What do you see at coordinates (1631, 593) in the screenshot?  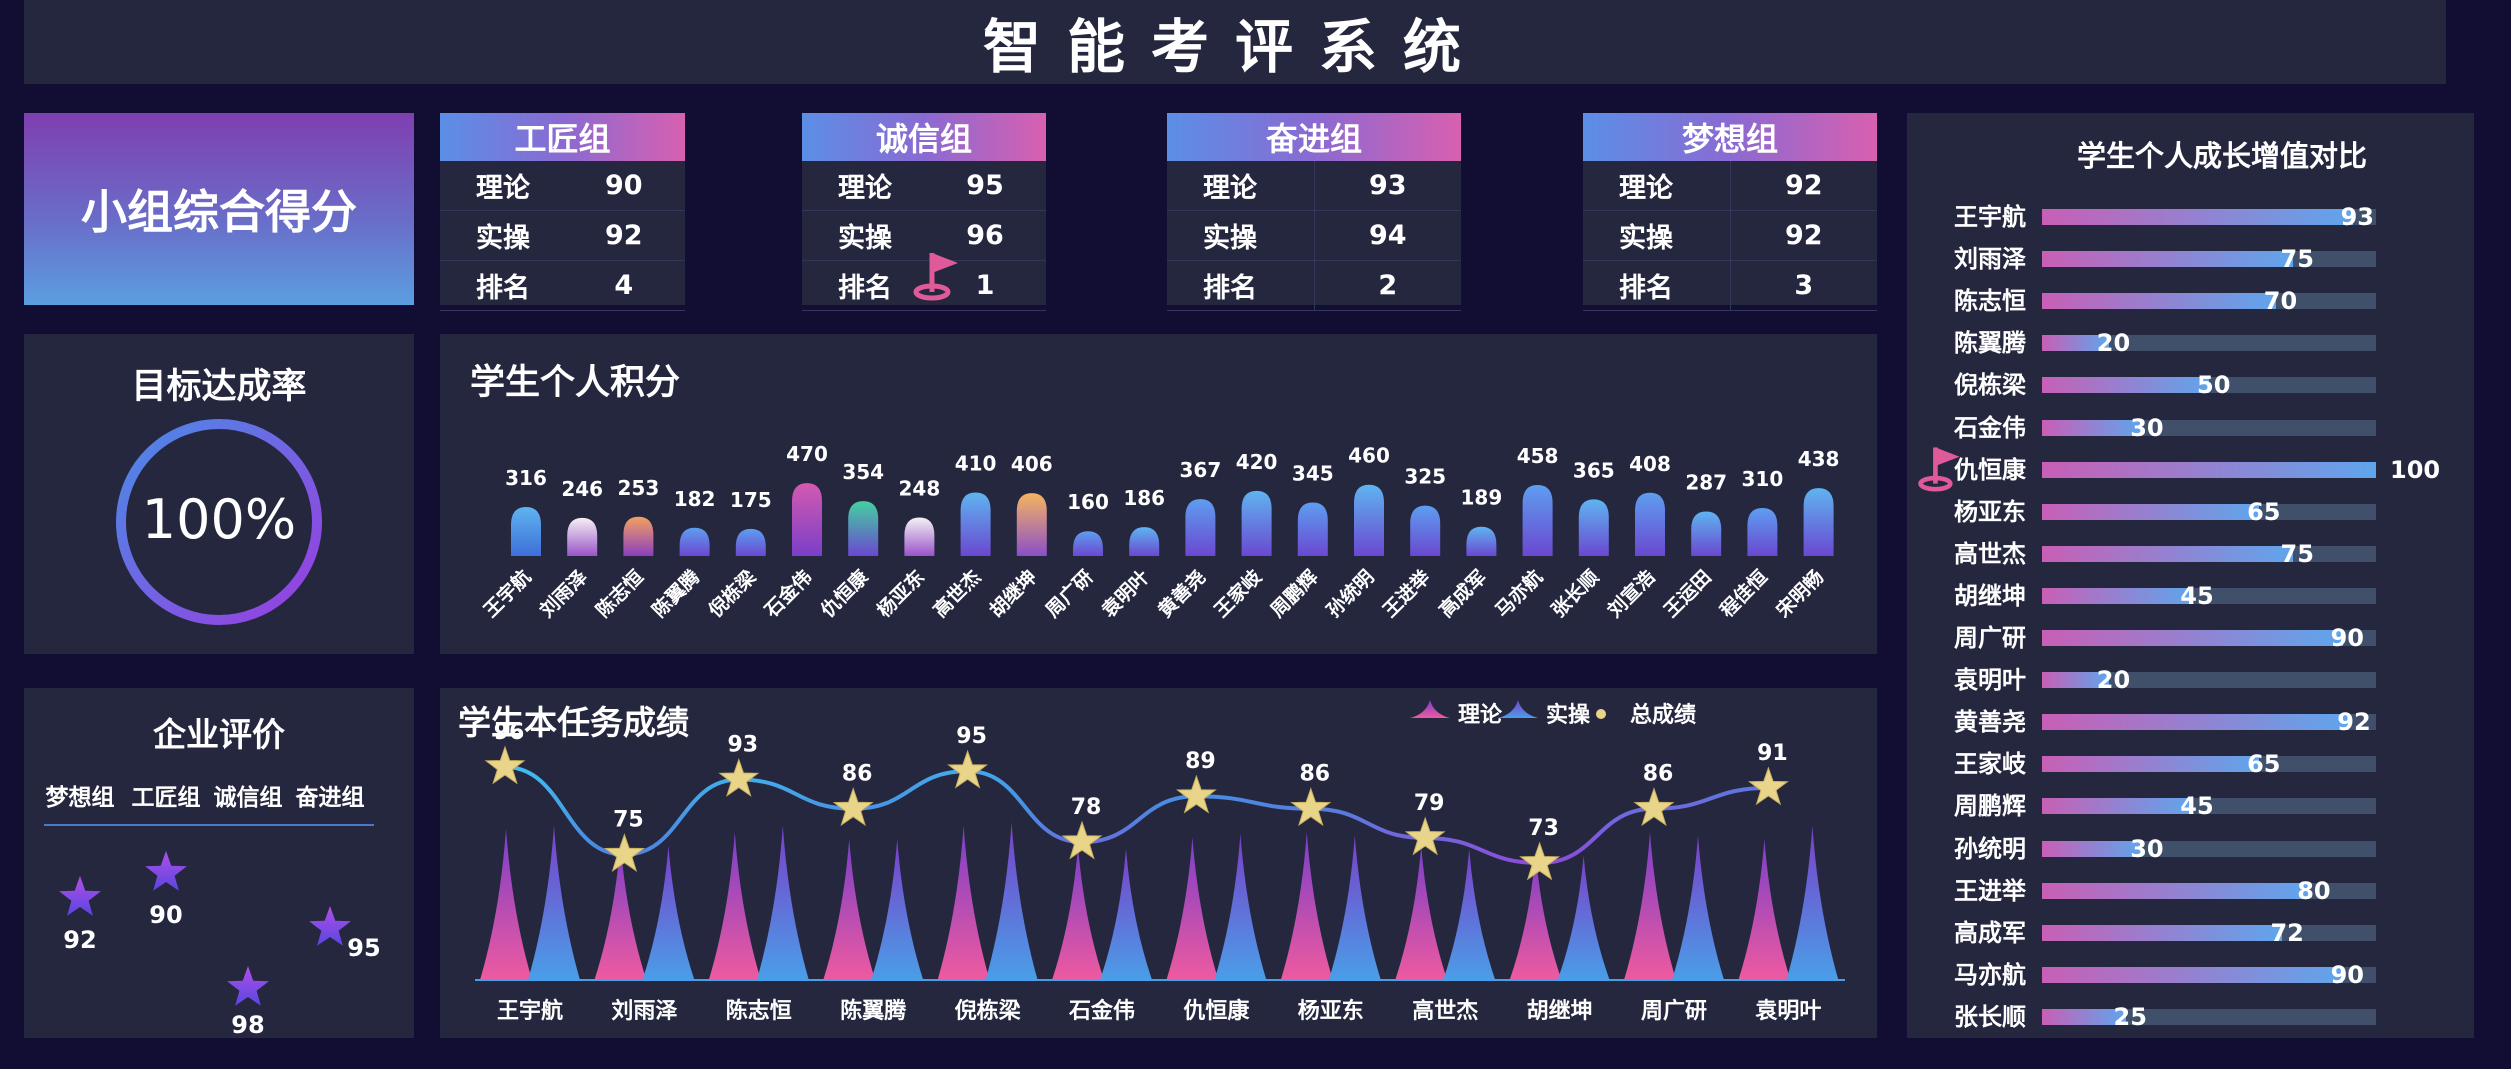 I see `points-category-label: 刘宣浩` at bounding box center [1631, 593].